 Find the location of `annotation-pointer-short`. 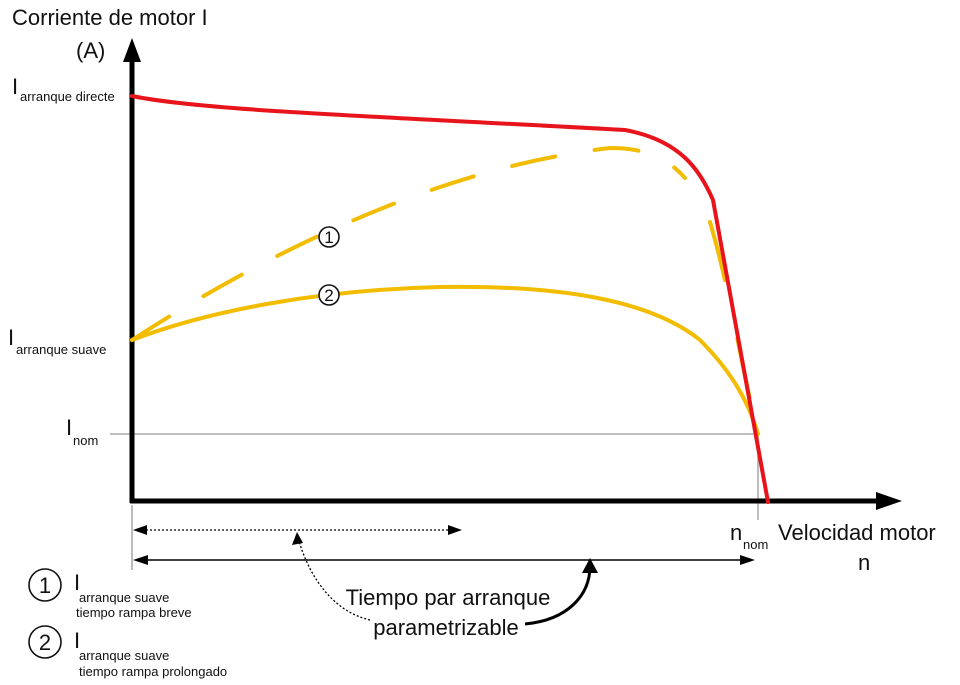

annotation-pointer-short is located at coordinates (334, 579).